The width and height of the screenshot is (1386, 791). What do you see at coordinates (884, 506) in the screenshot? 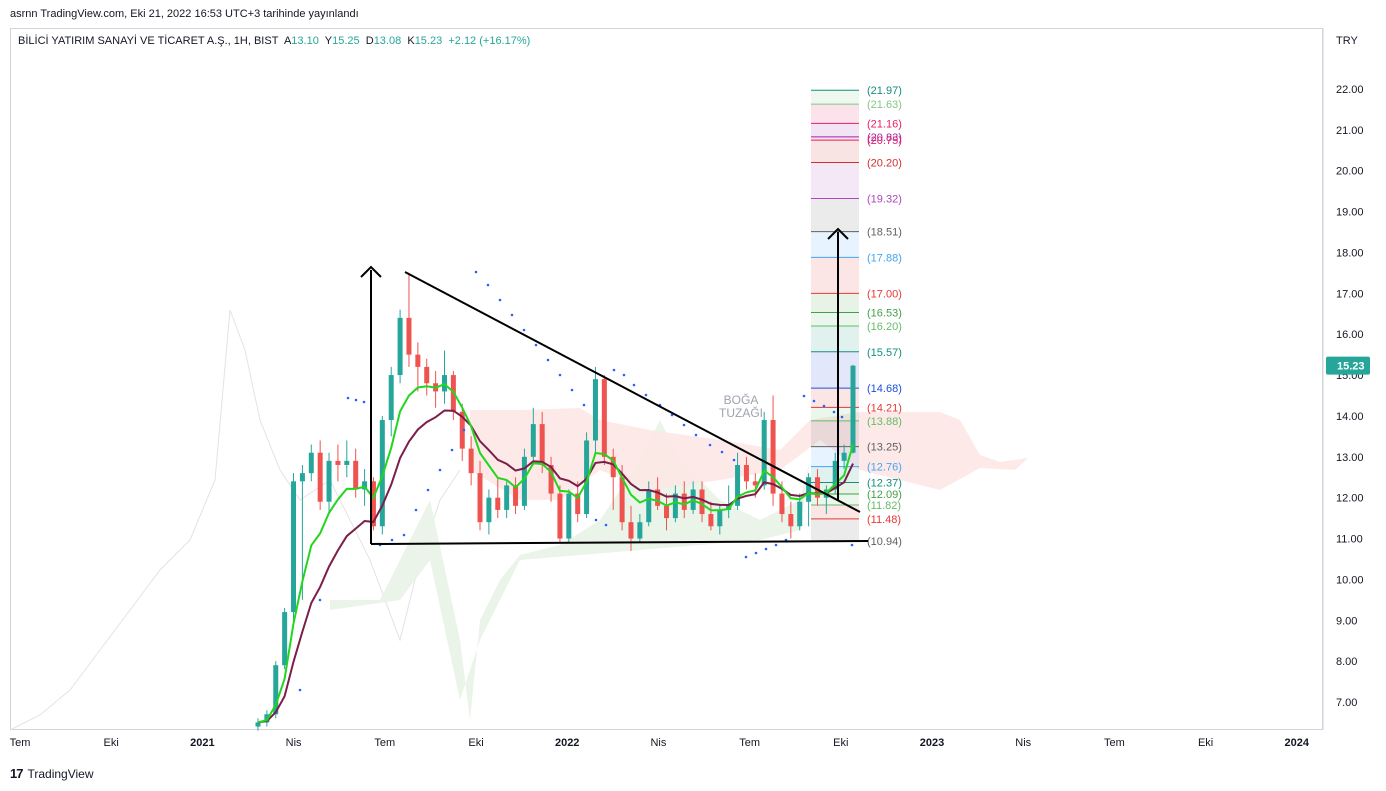
I see `fib-level-label: (11.82)` at bounding box center [884, 506].